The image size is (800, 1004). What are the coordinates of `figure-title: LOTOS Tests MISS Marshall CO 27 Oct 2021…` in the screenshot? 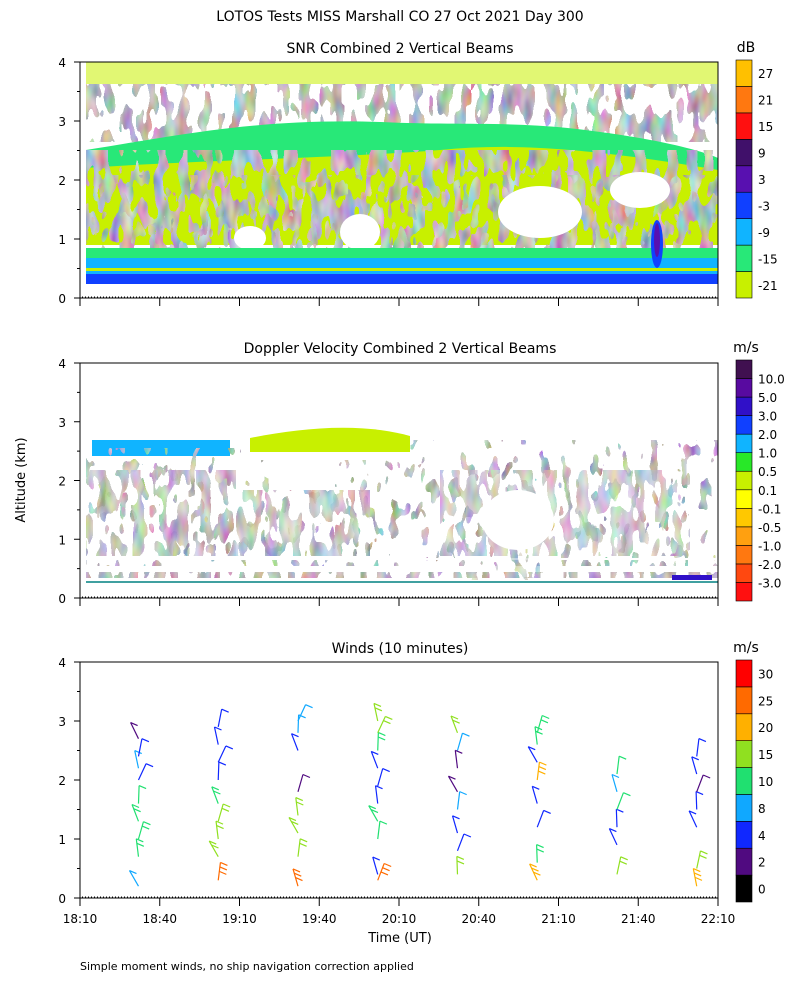 It's located at (399, 17).